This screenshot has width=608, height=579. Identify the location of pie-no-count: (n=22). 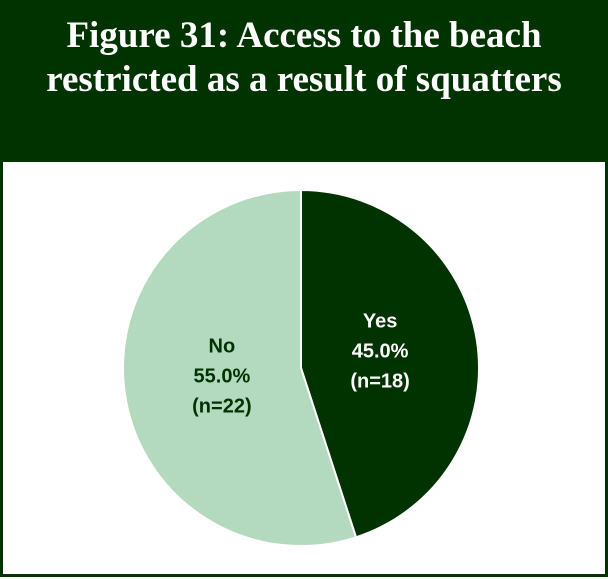
(221, 407).